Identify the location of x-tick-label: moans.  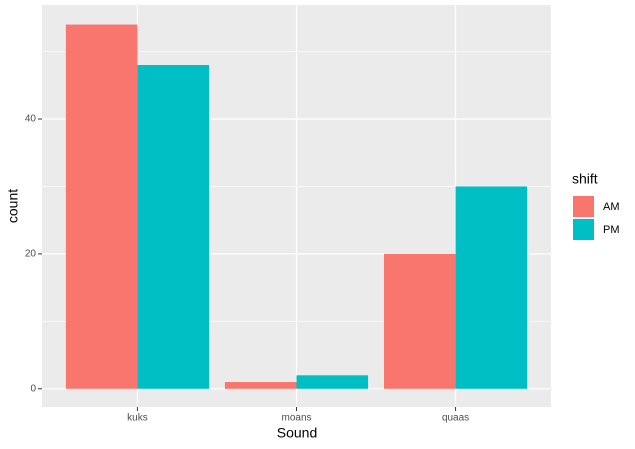
(296, 418).